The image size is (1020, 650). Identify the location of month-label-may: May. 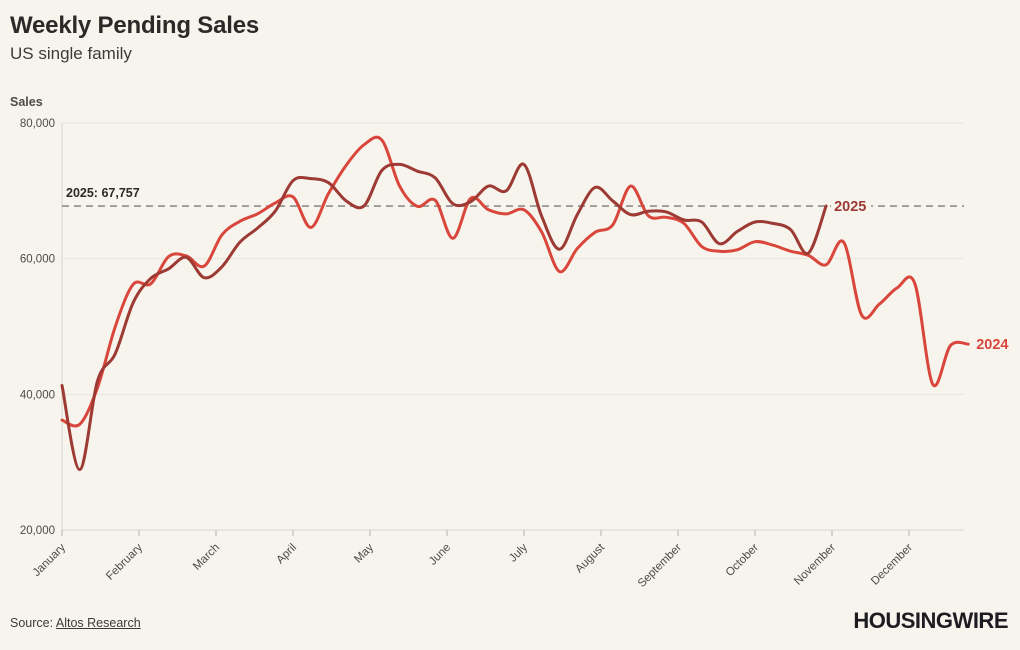
(364, 553).